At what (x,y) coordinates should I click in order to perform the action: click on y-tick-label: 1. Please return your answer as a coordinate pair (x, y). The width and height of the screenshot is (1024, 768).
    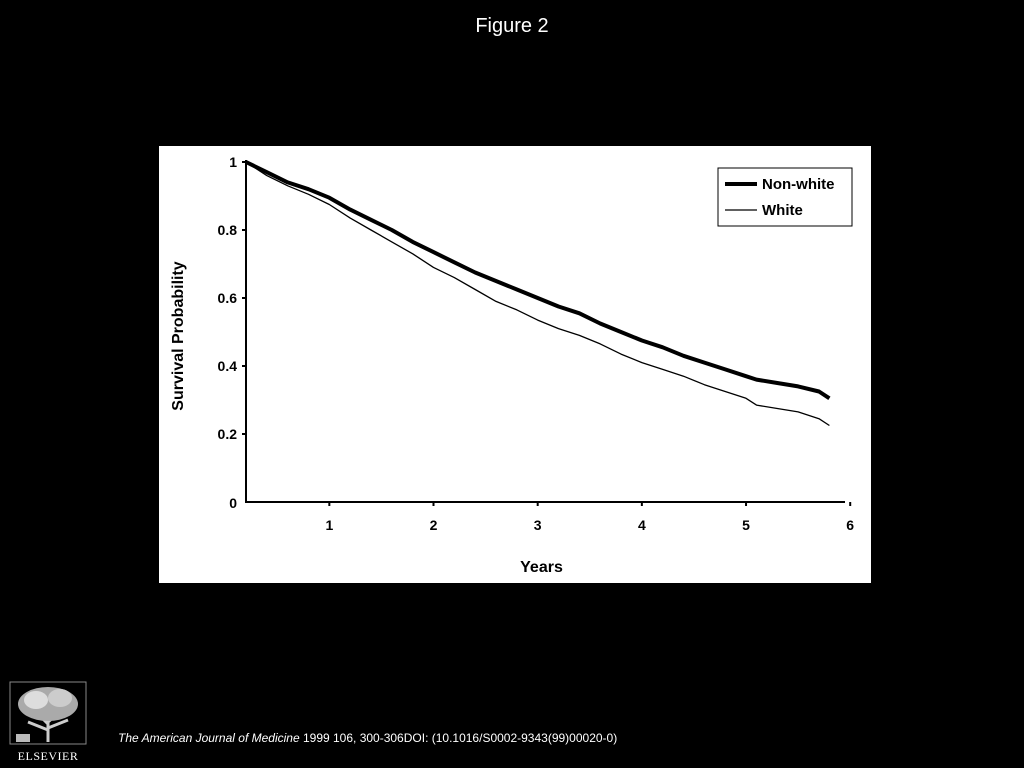
    Looking at the image, I should click on (233, 162).